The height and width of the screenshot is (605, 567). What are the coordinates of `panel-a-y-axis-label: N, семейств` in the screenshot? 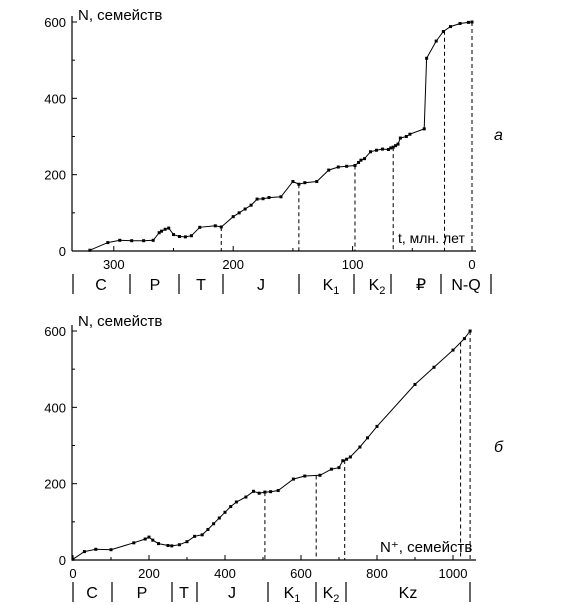 It's located at (120, 15).